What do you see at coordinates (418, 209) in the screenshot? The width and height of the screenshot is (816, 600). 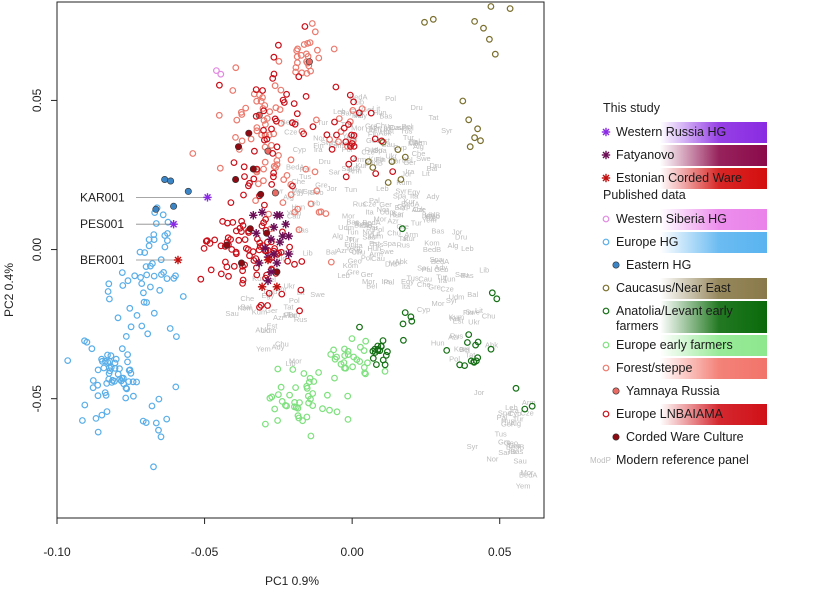 I see `reference-panel-label: Abk` at bounding box center [418, 209].